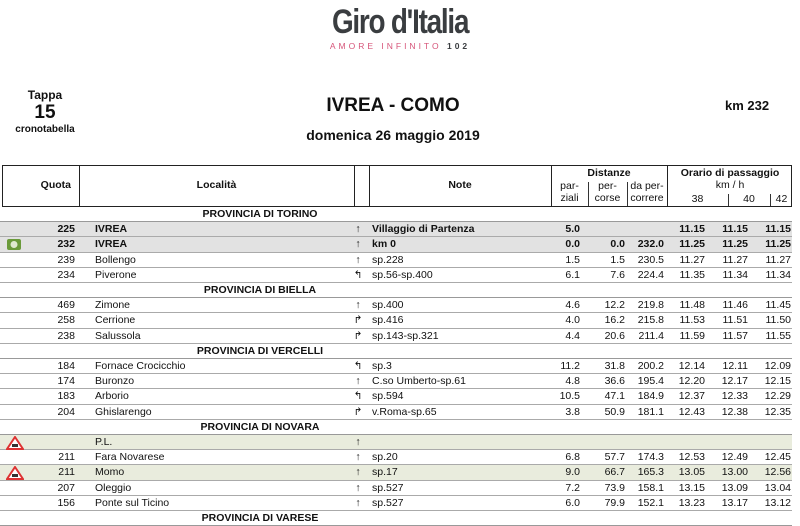  I want to click on time-42kmh: 11.15, so click(778, 229).